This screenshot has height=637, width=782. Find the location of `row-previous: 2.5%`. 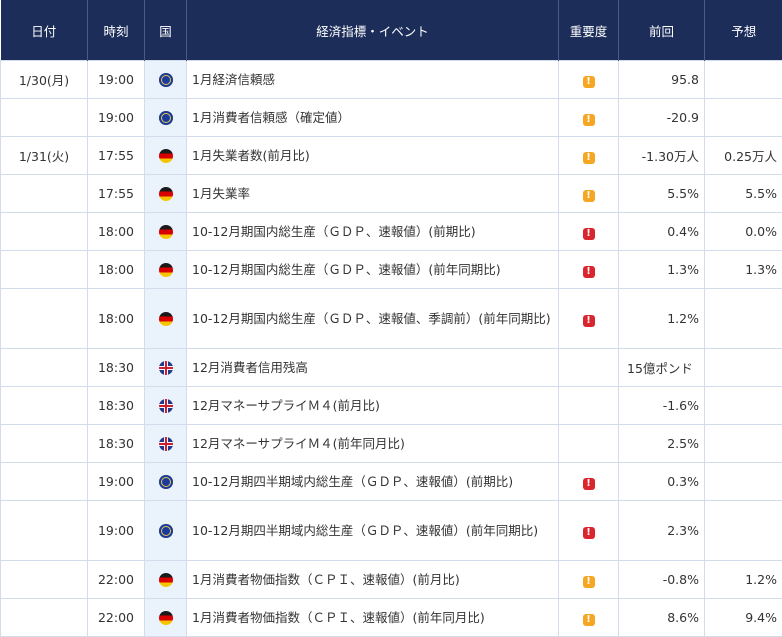

row-previous: 2.5% is located at coordinates (662, 444).